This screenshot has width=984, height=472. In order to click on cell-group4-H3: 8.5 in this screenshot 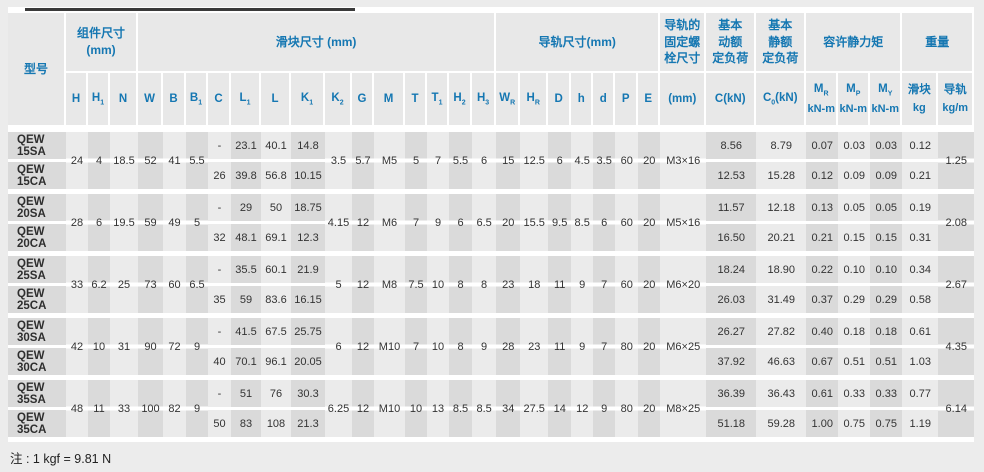, I will do `click(484, 411)`.